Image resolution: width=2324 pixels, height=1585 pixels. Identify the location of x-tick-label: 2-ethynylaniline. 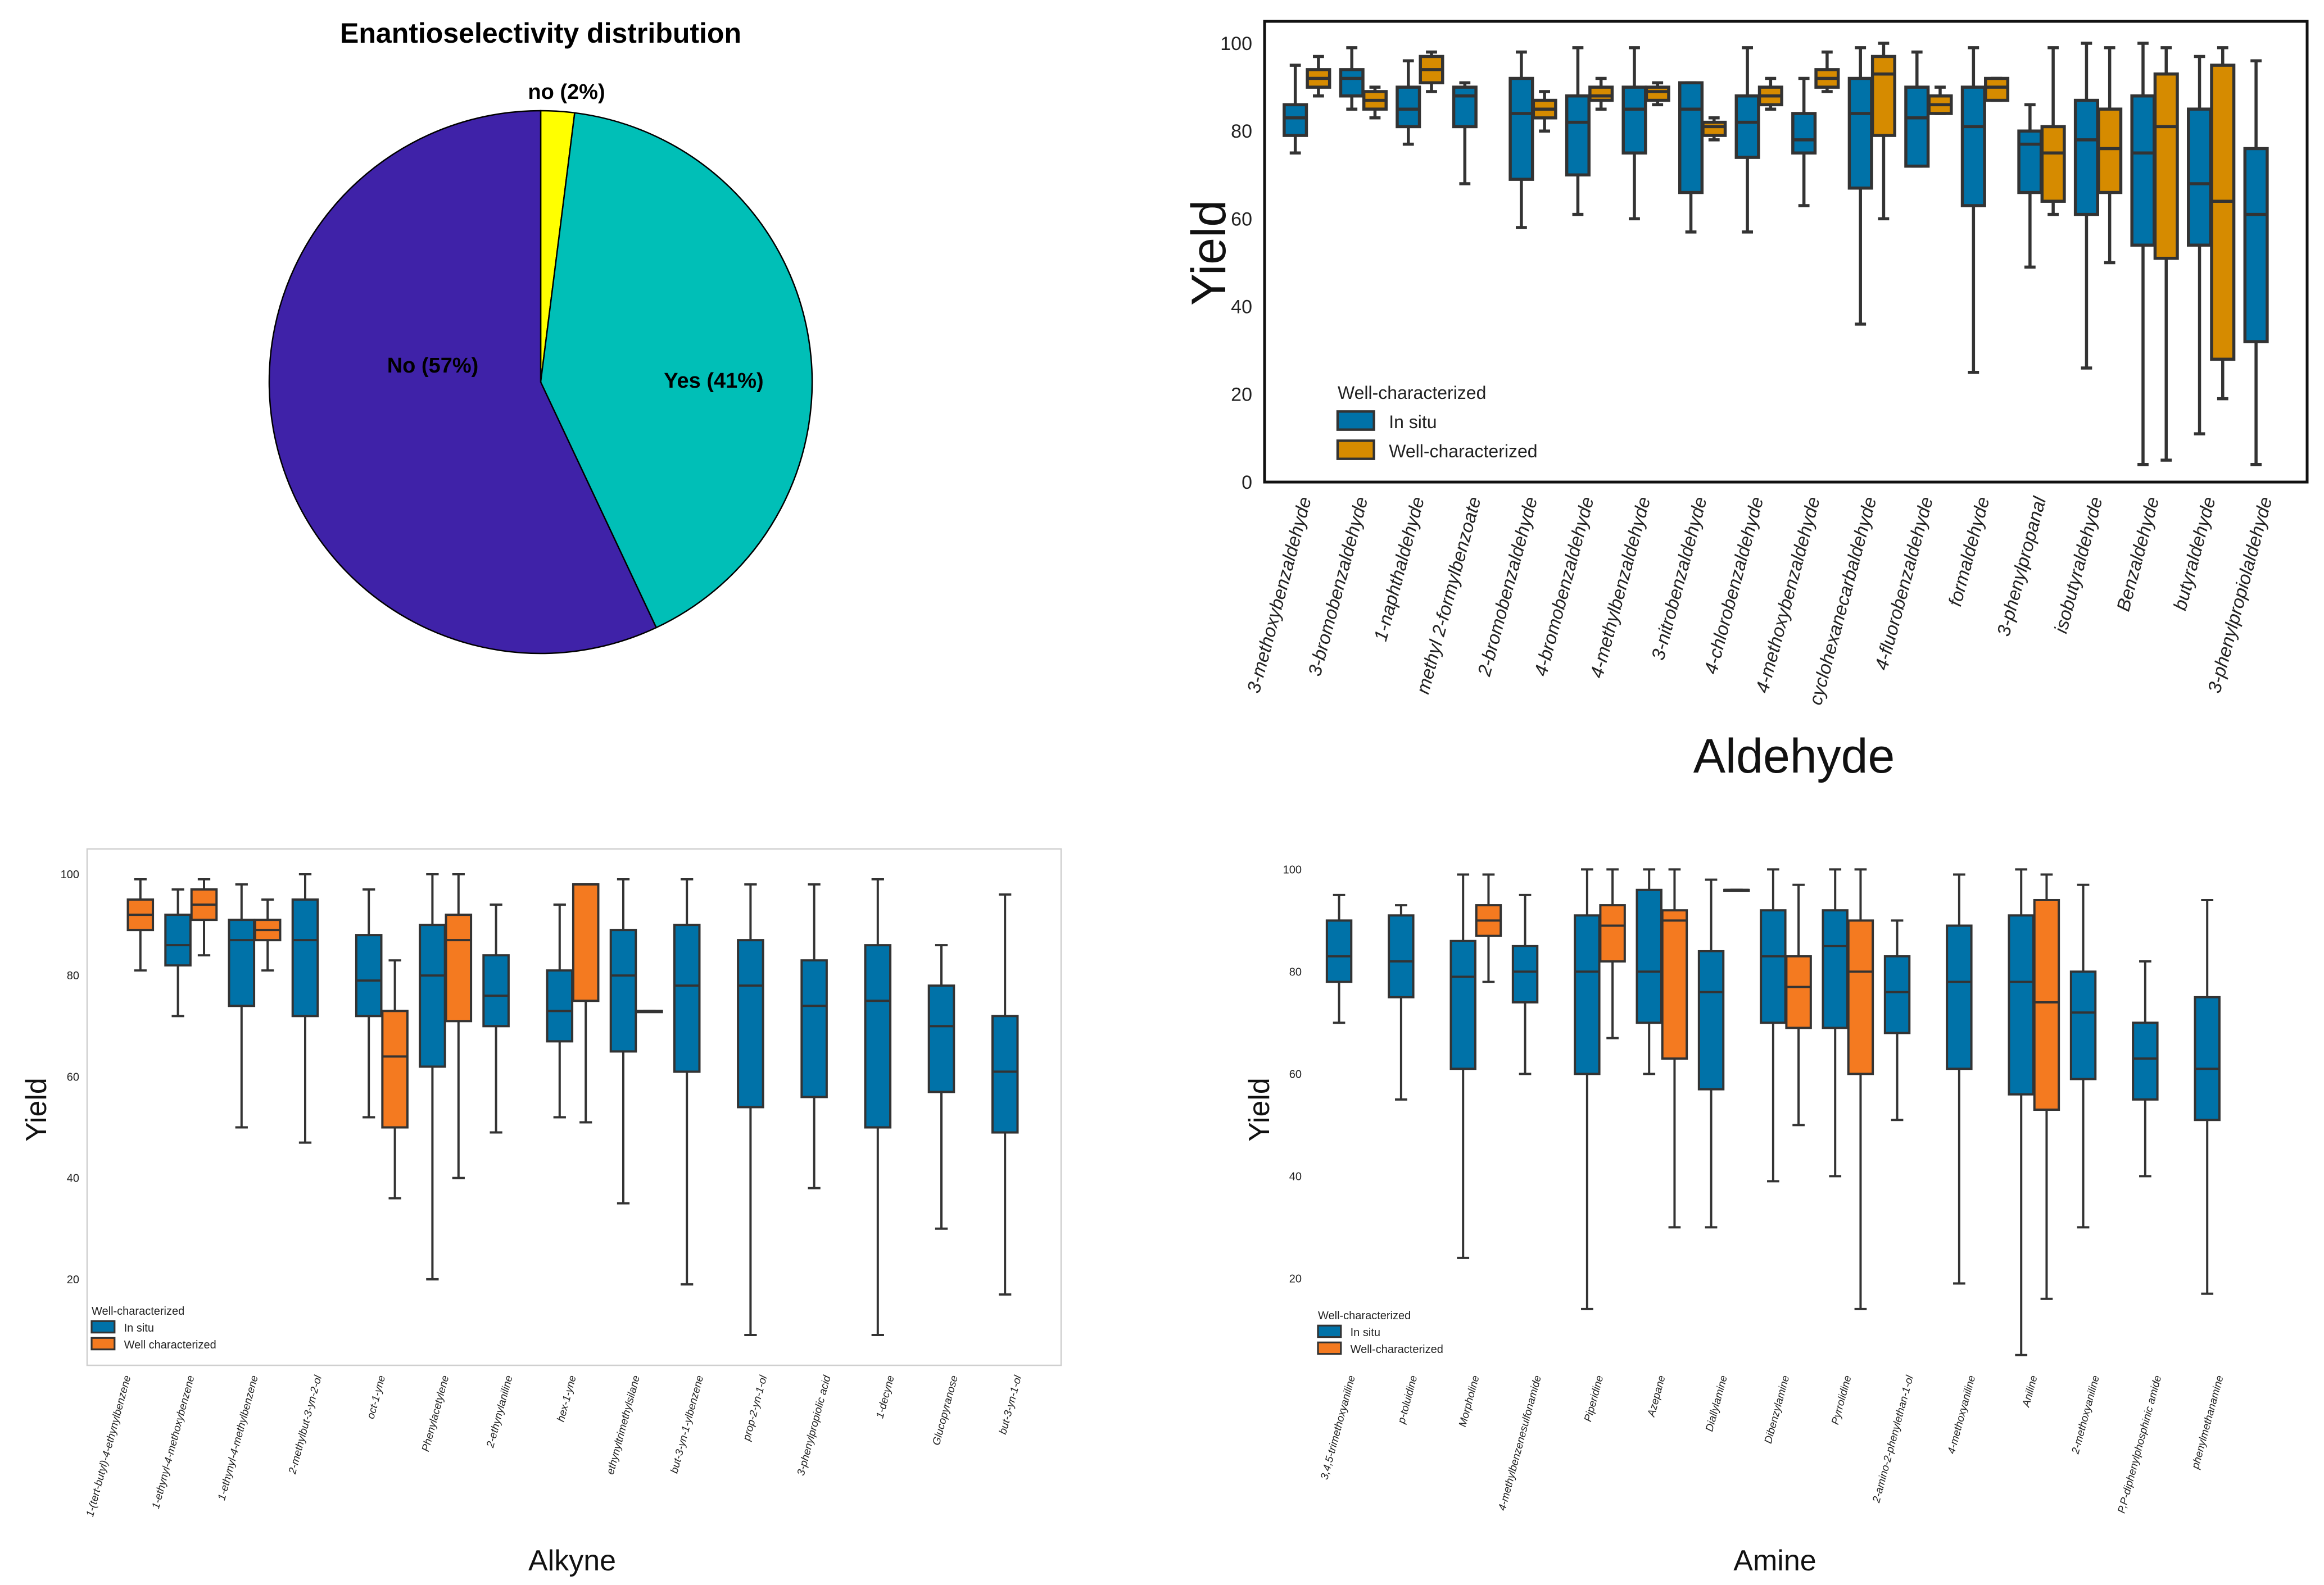
(499, 1412).